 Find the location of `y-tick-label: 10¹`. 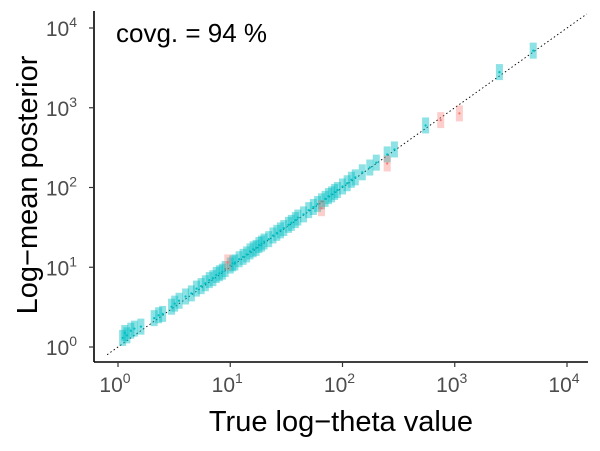

y-tick-label: 10¹ is located at coordinates (61, 266).